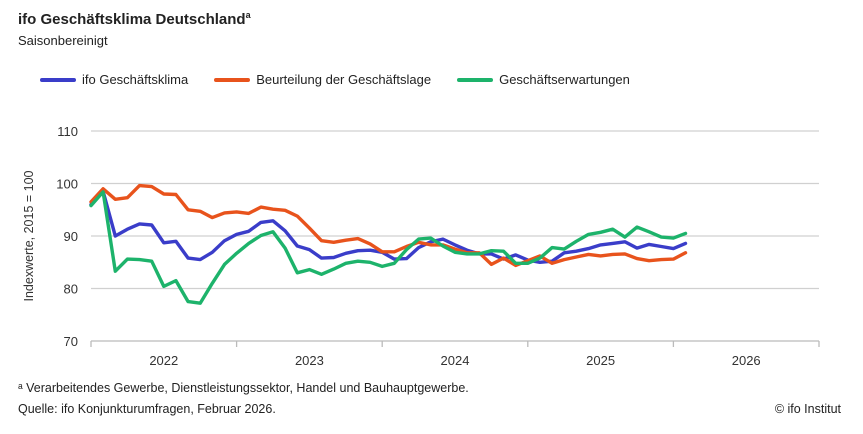  I want to click on chart-title: ifo Geschäftsklima Deutschlanda, so click(134, 19).